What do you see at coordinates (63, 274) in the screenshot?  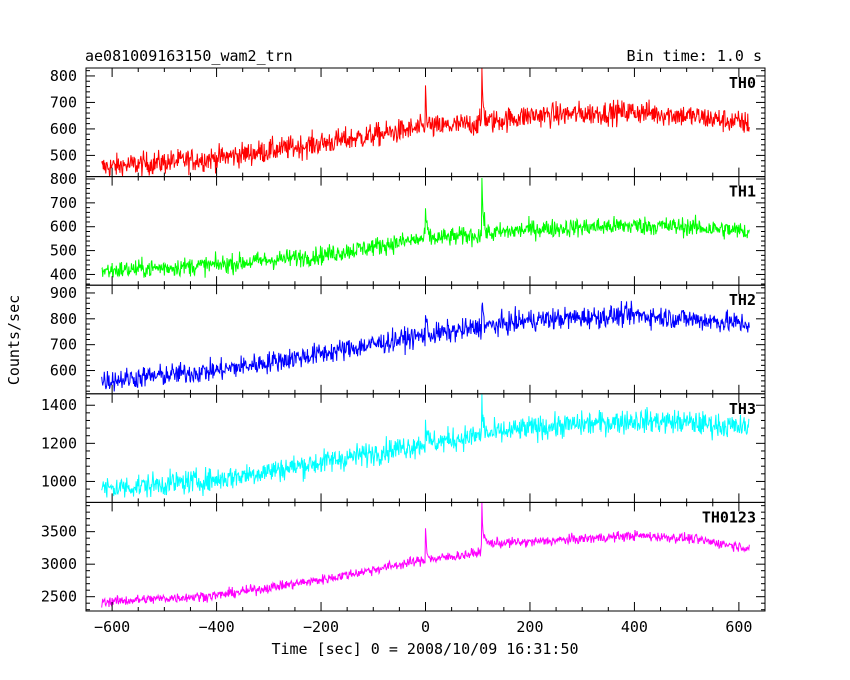 I see `y-tick-label: 400` at bounding box center [63, 274].